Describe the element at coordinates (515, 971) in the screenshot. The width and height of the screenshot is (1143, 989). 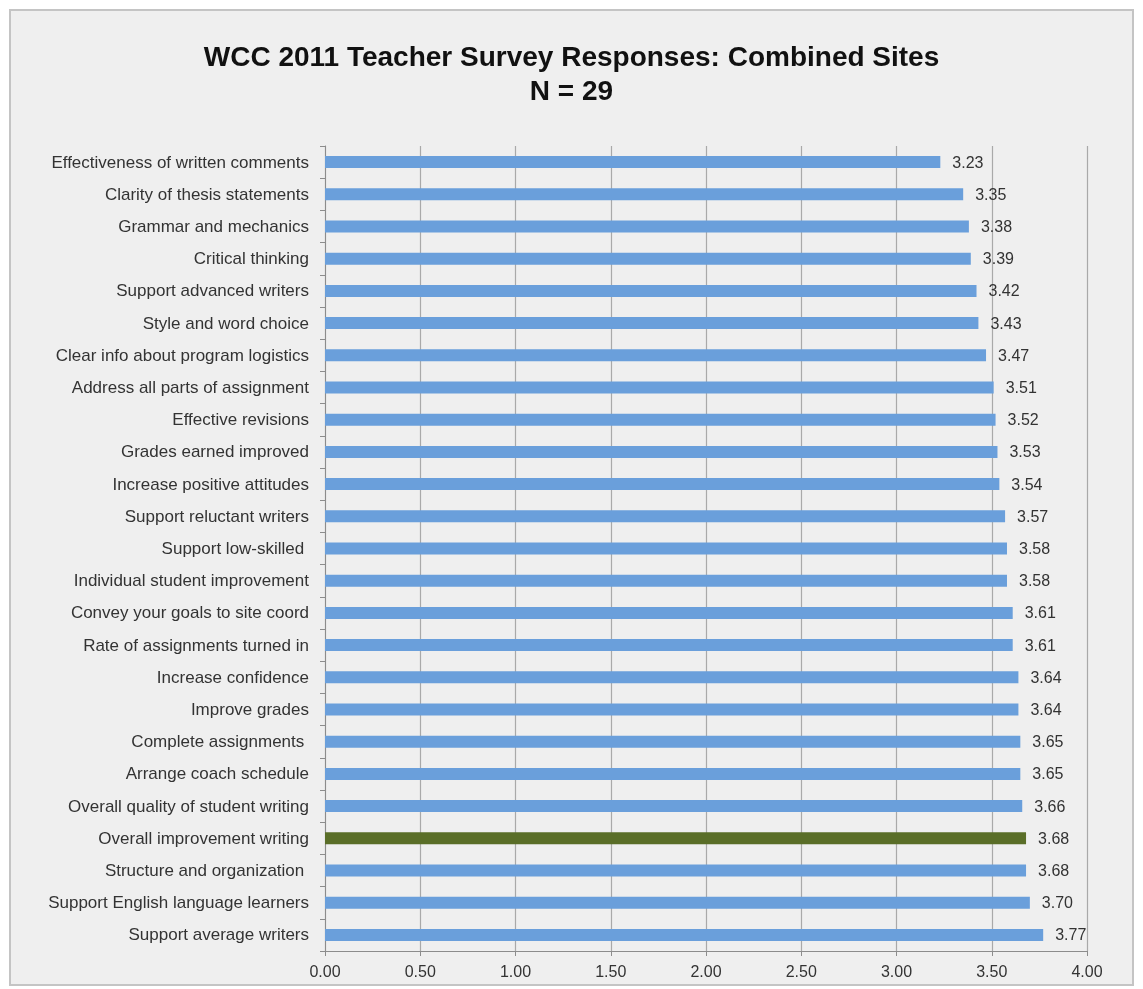
I see `x-tick-label: 1.00` at that location.